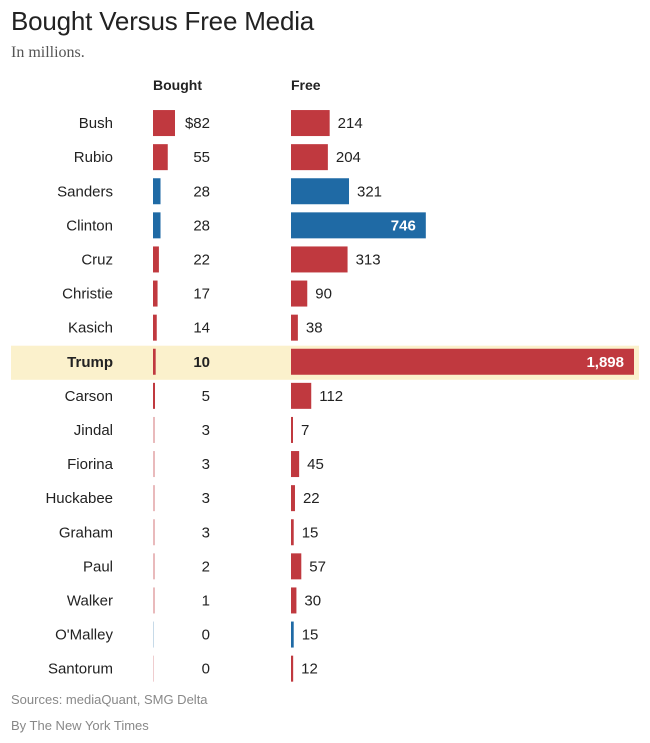  What do you see at coordinates (317, 566) in the screenshot?
I see `free-value-label-paul: 57` at bounding box center [317, 566].